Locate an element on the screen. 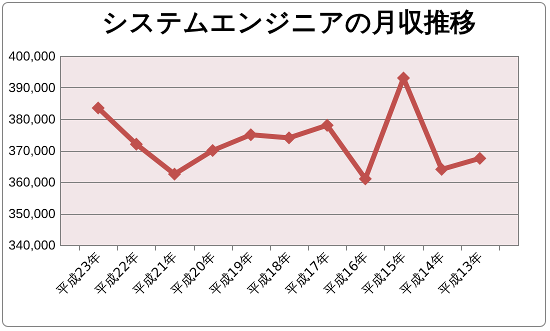  y-tick-label: 400,000 is located at coordinates (32, 56).